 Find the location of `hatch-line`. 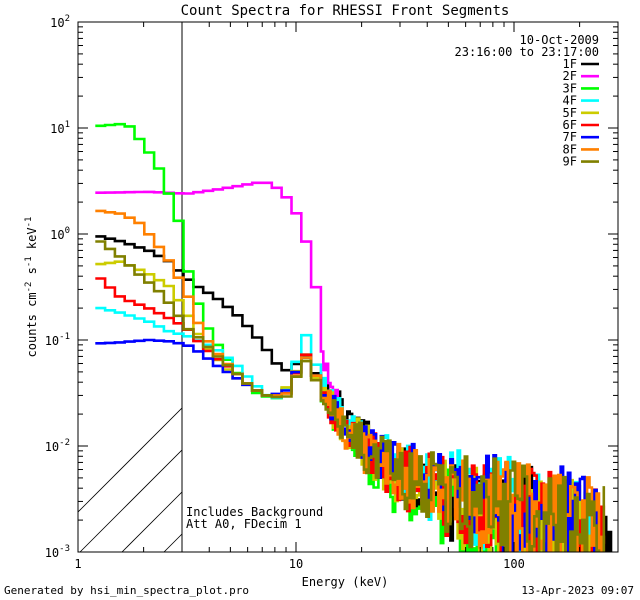

hatch-line is located at coordinates (633, 287).